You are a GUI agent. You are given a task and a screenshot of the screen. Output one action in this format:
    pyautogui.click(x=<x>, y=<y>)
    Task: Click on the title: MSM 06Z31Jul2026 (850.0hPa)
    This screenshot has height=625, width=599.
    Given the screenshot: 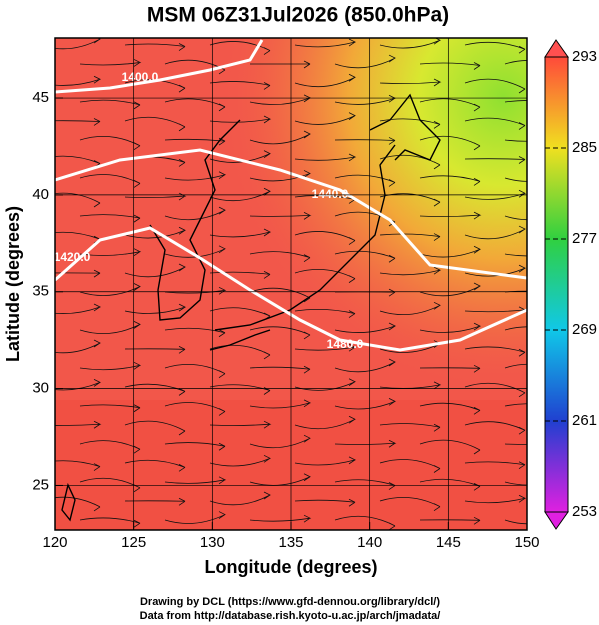 What is the action you would take?
    pyautogui.click(x=298, y=15)
    